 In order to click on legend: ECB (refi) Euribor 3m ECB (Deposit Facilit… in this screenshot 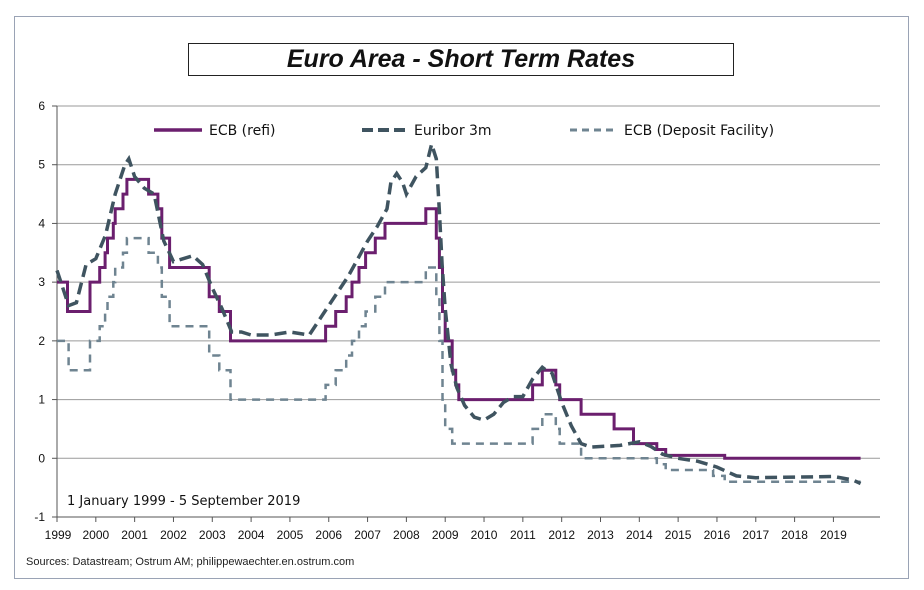, I will do `click(464, 131)`.